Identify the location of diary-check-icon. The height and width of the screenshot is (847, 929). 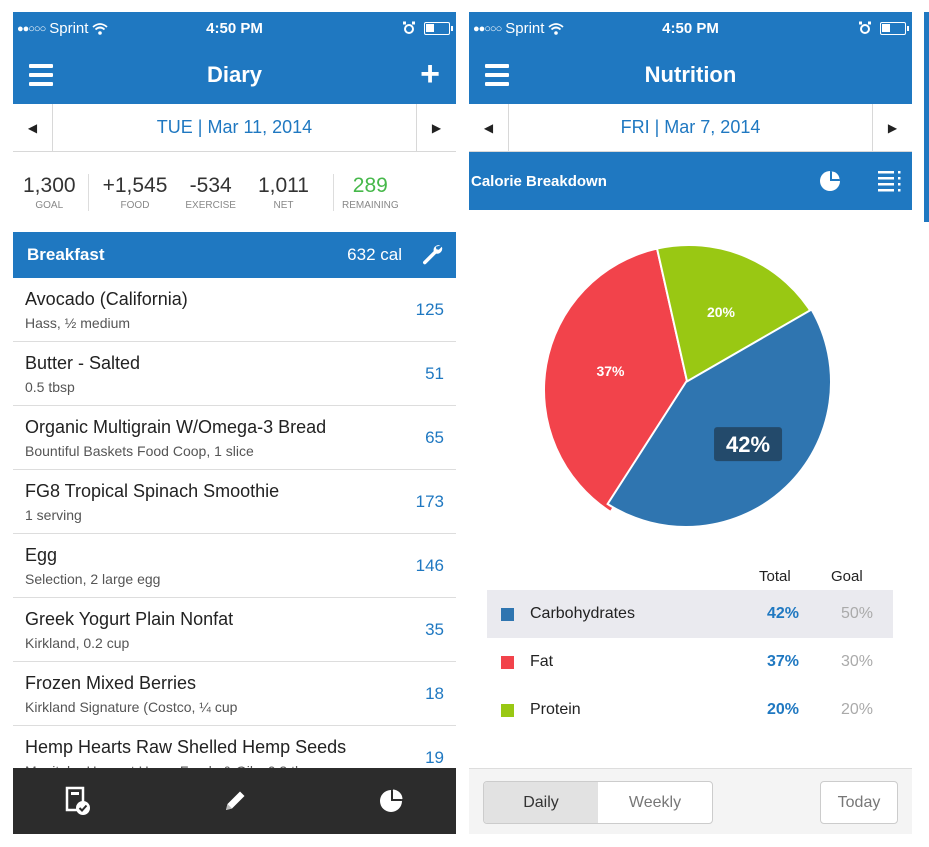
(78, 801).